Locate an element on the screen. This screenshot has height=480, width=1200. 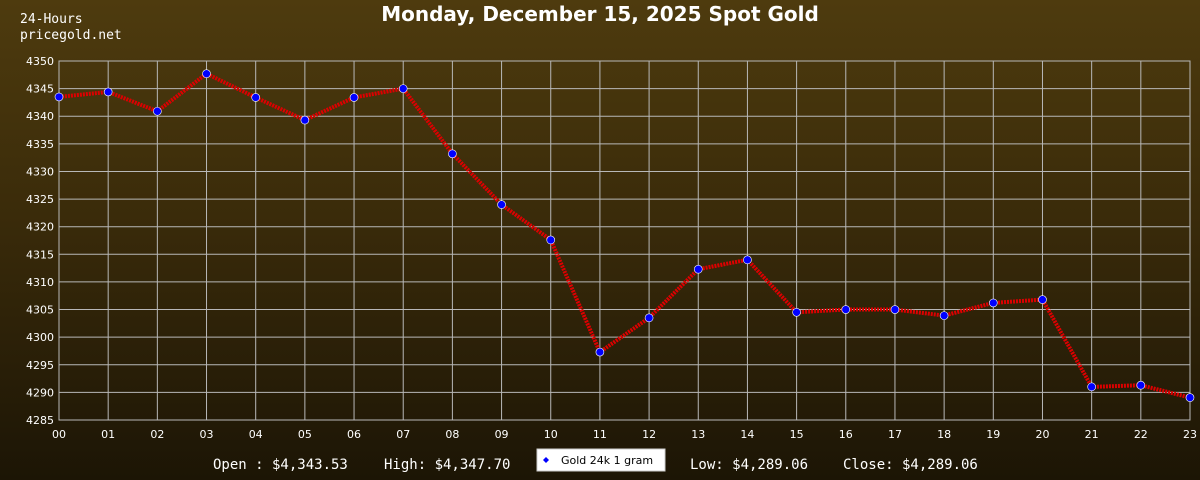
x-tick-label: 00 is located at coordinates (59, 434).